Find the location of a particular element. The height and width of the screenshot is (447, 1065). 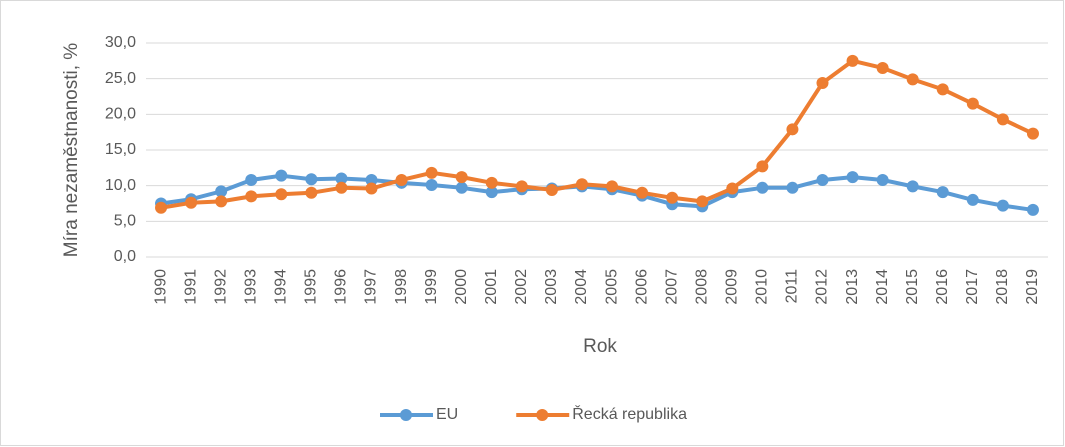

x-tick-label: 1991 is located at coordinates (190, 287).